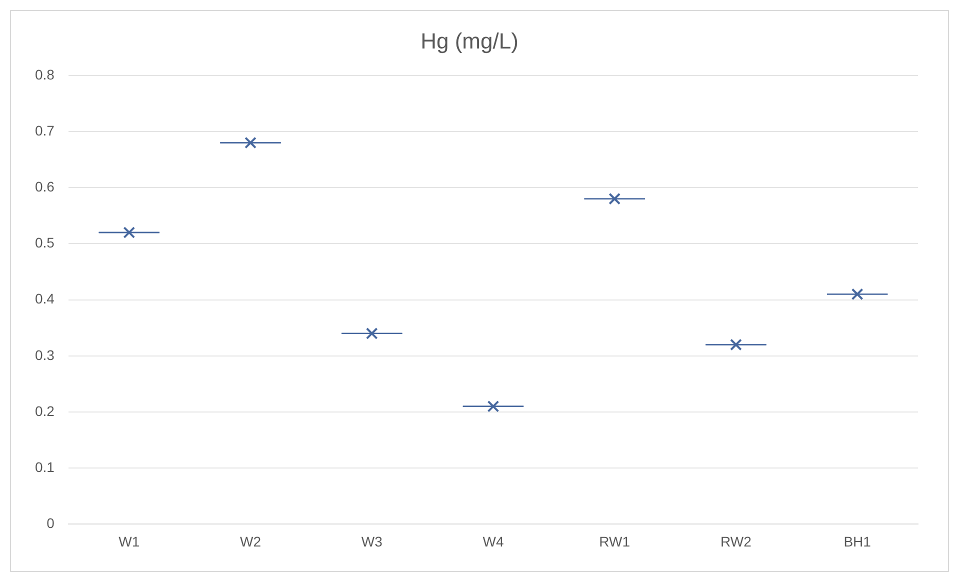  I want to click on y-tick-label: 0.1, so click(44, 466).